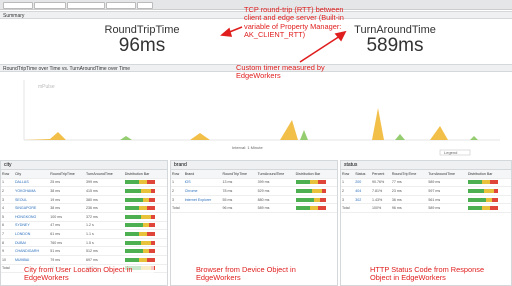 Image resolution: width=512 pixels, height=286 pixels. I want to click on table-cell: 5, so click(7, 217).